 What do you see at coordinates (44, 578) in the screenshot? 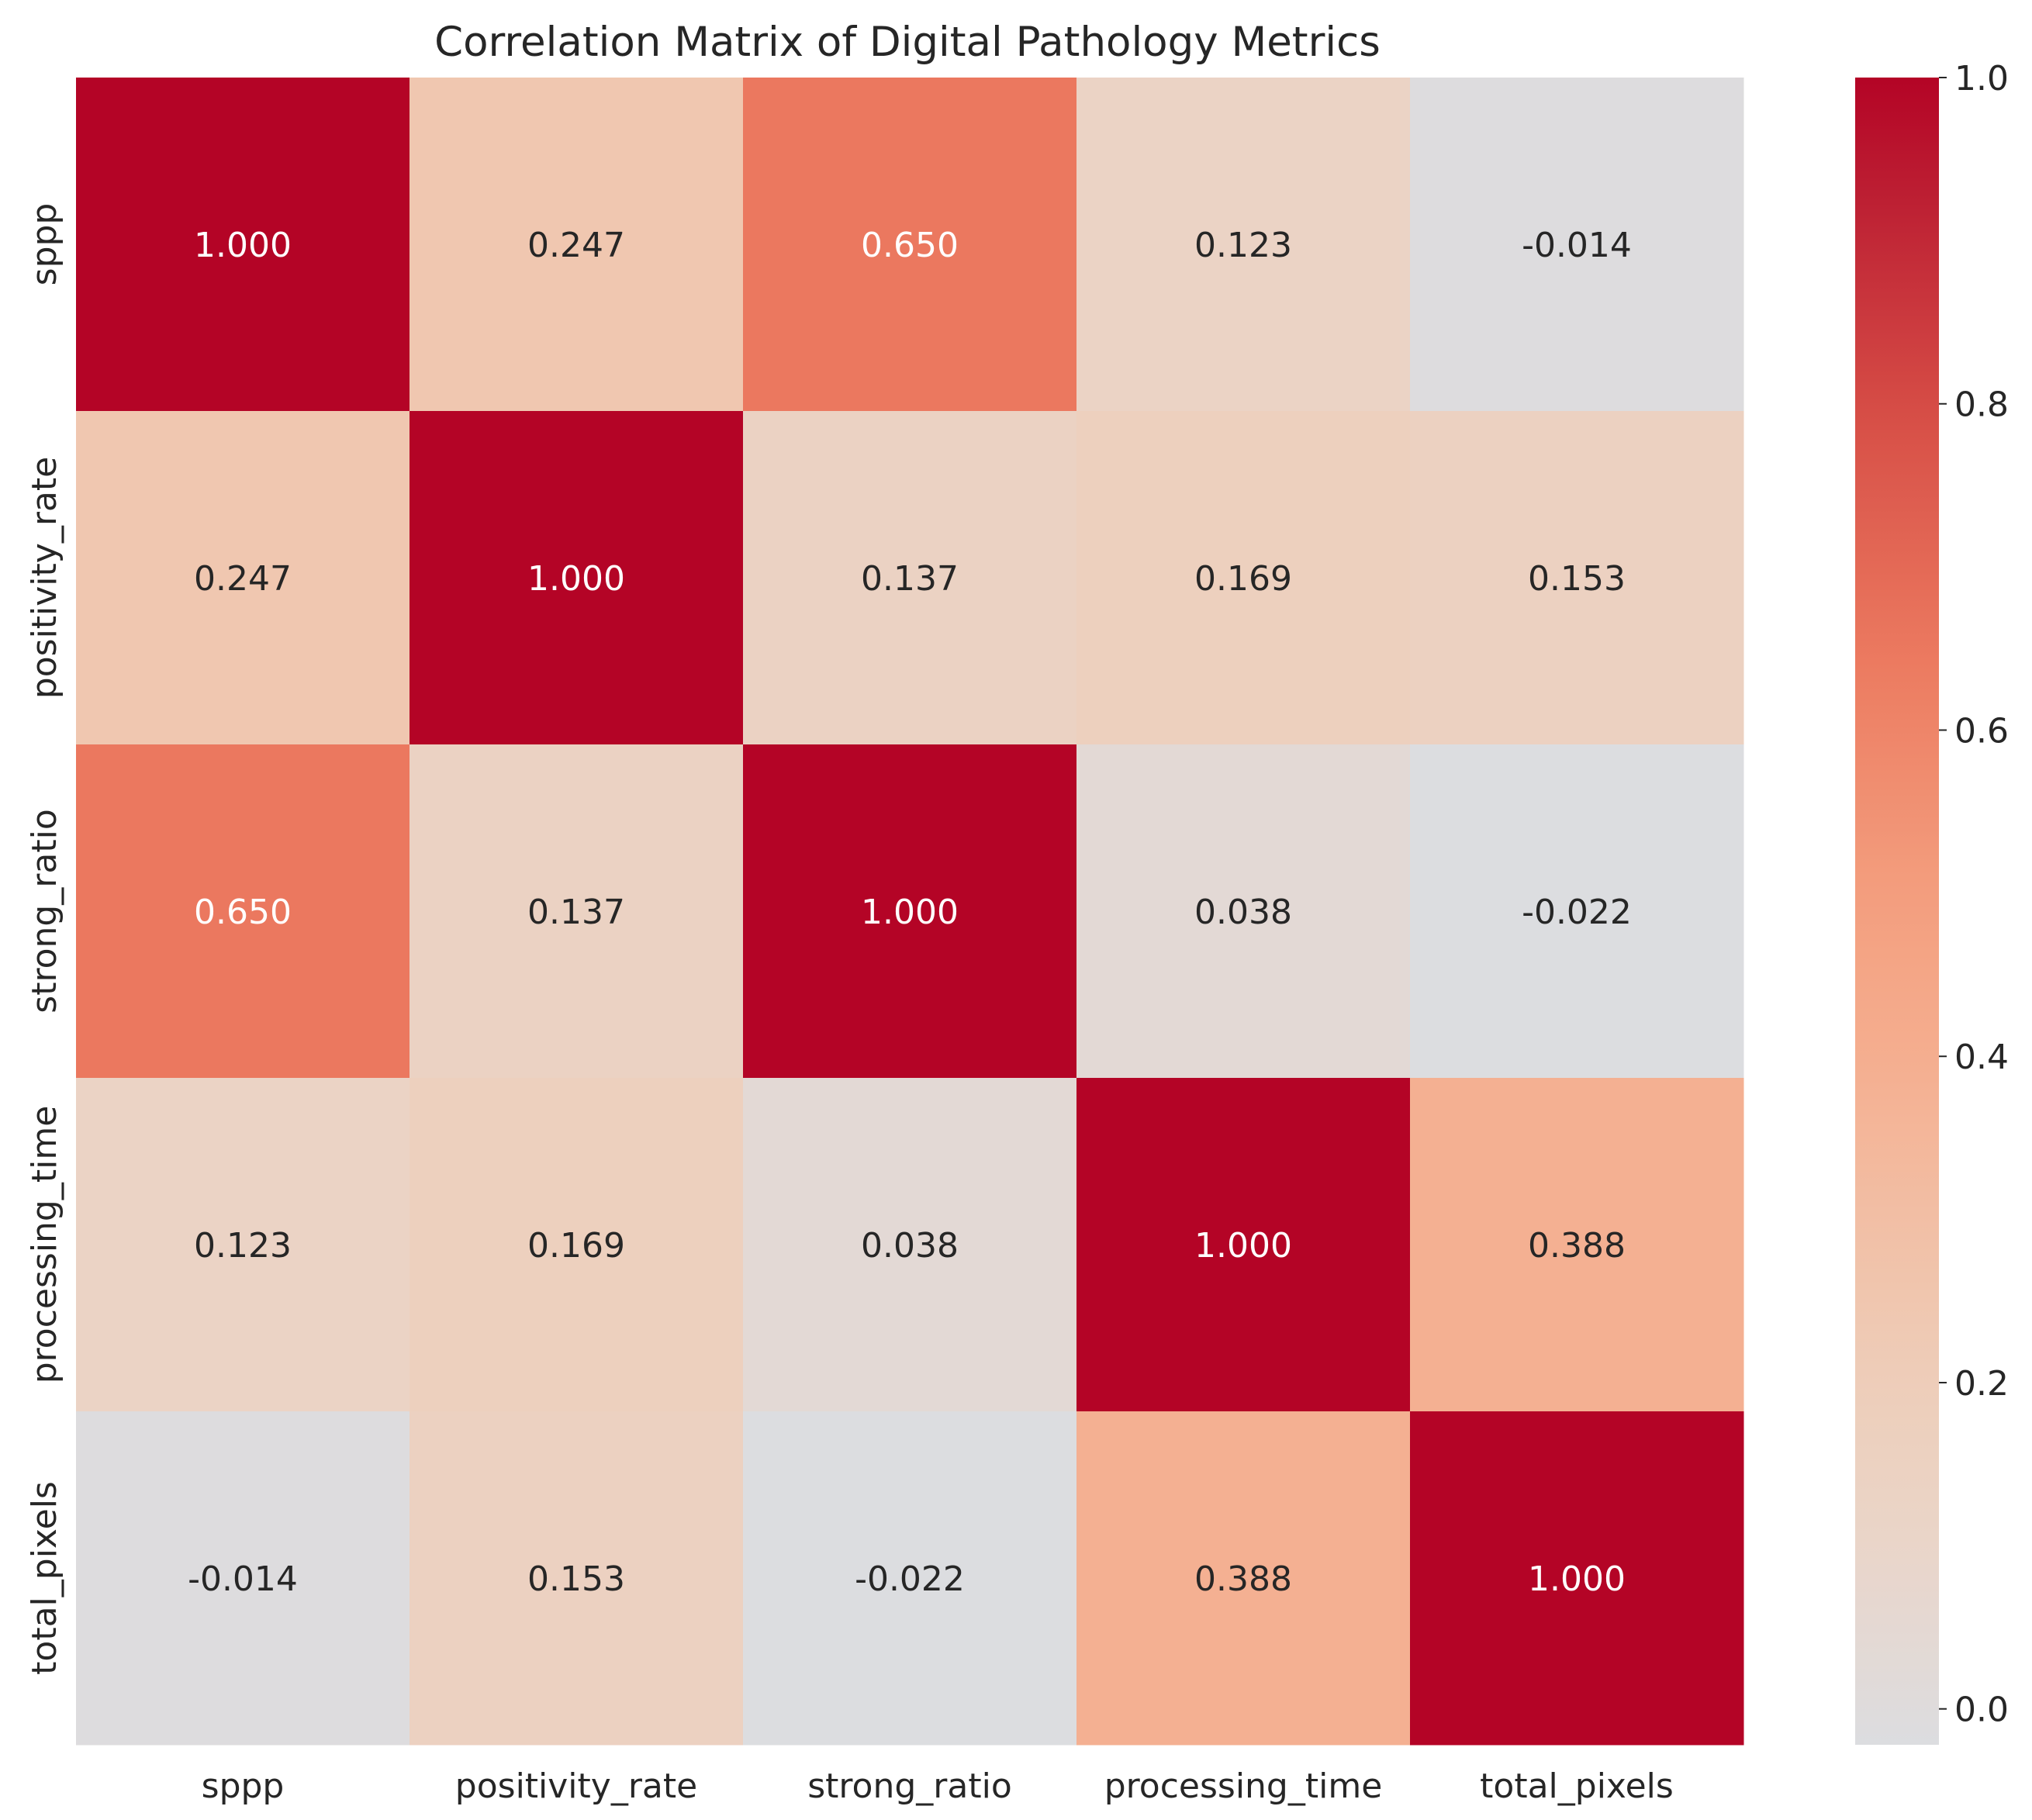
I see `y-tick-label-1: positivity_rate` at bounding box center [44, 578].